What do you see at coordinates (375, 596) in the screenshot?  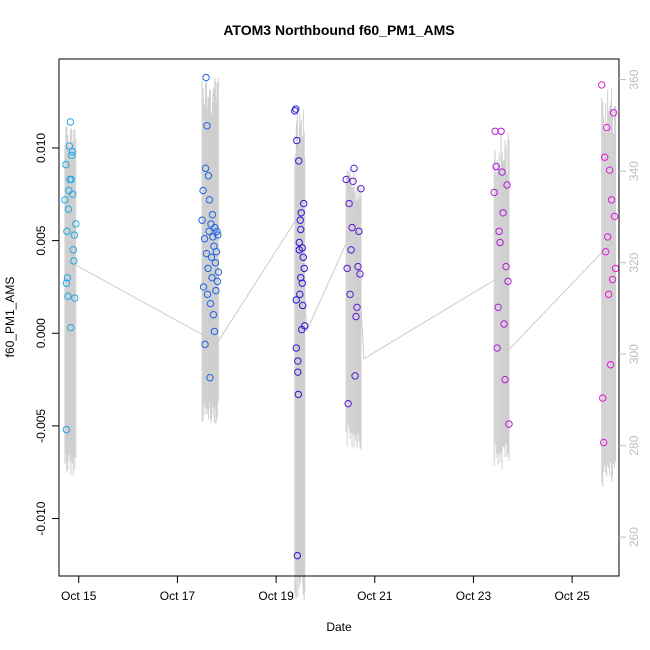 I see `x-tick-label: Oct 21` at bounding box center [375, 596].